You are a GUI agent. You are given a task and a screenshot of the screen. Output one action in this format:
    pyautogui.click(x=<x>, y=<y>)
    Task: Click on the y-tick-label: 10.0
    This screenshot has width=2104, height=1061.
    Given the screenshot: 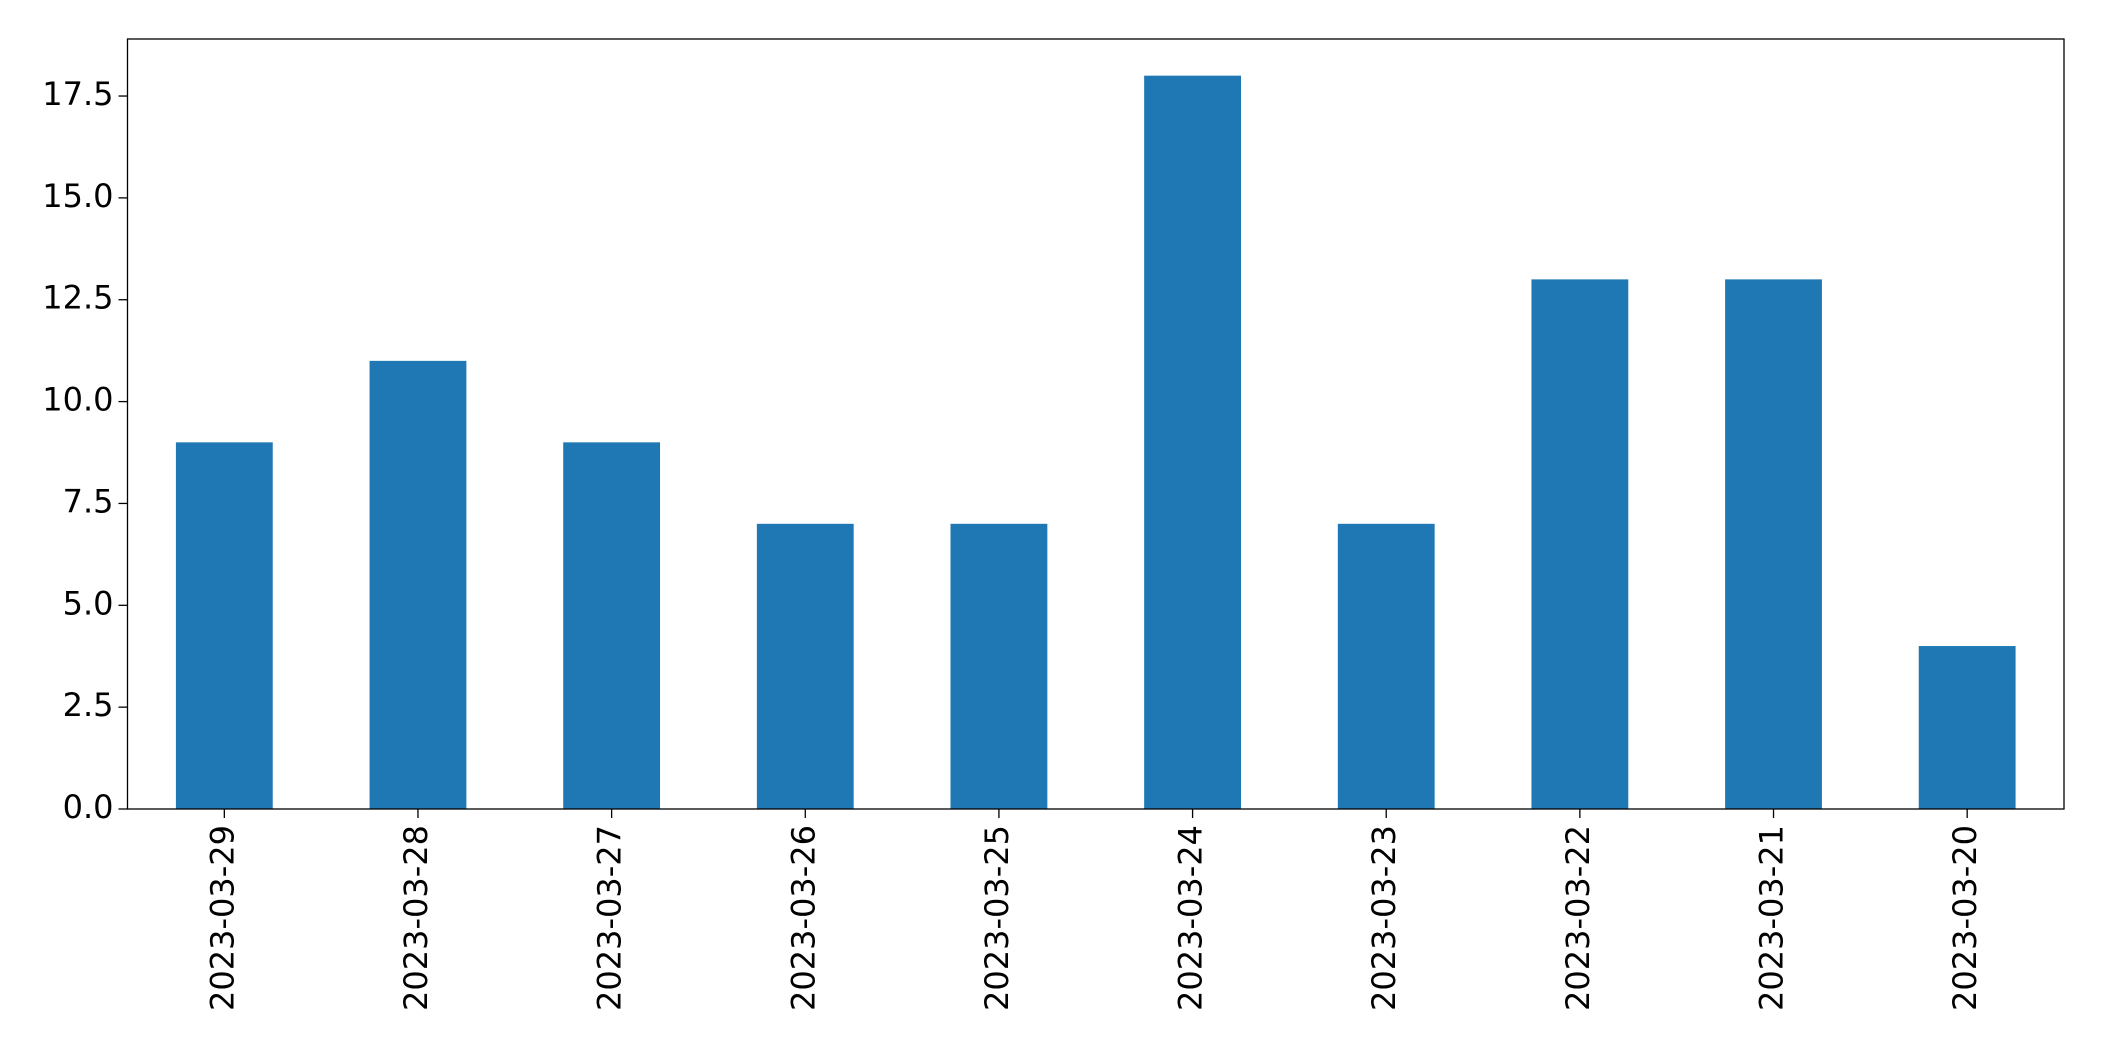 What is the action you would take?
    pyautogui.click(x=77, y=400)
    